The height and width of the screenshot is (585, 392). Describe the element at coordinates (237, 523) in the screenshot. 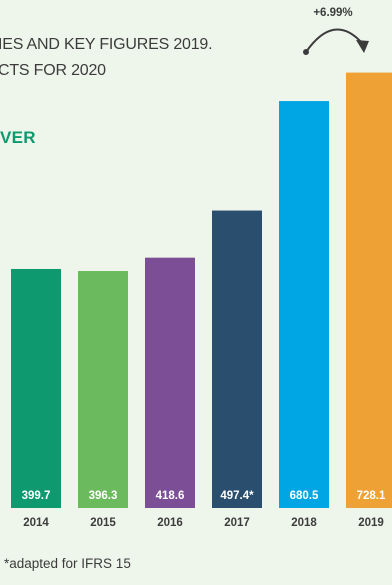

I see `x-tick-label-2017: 2017` at that location.